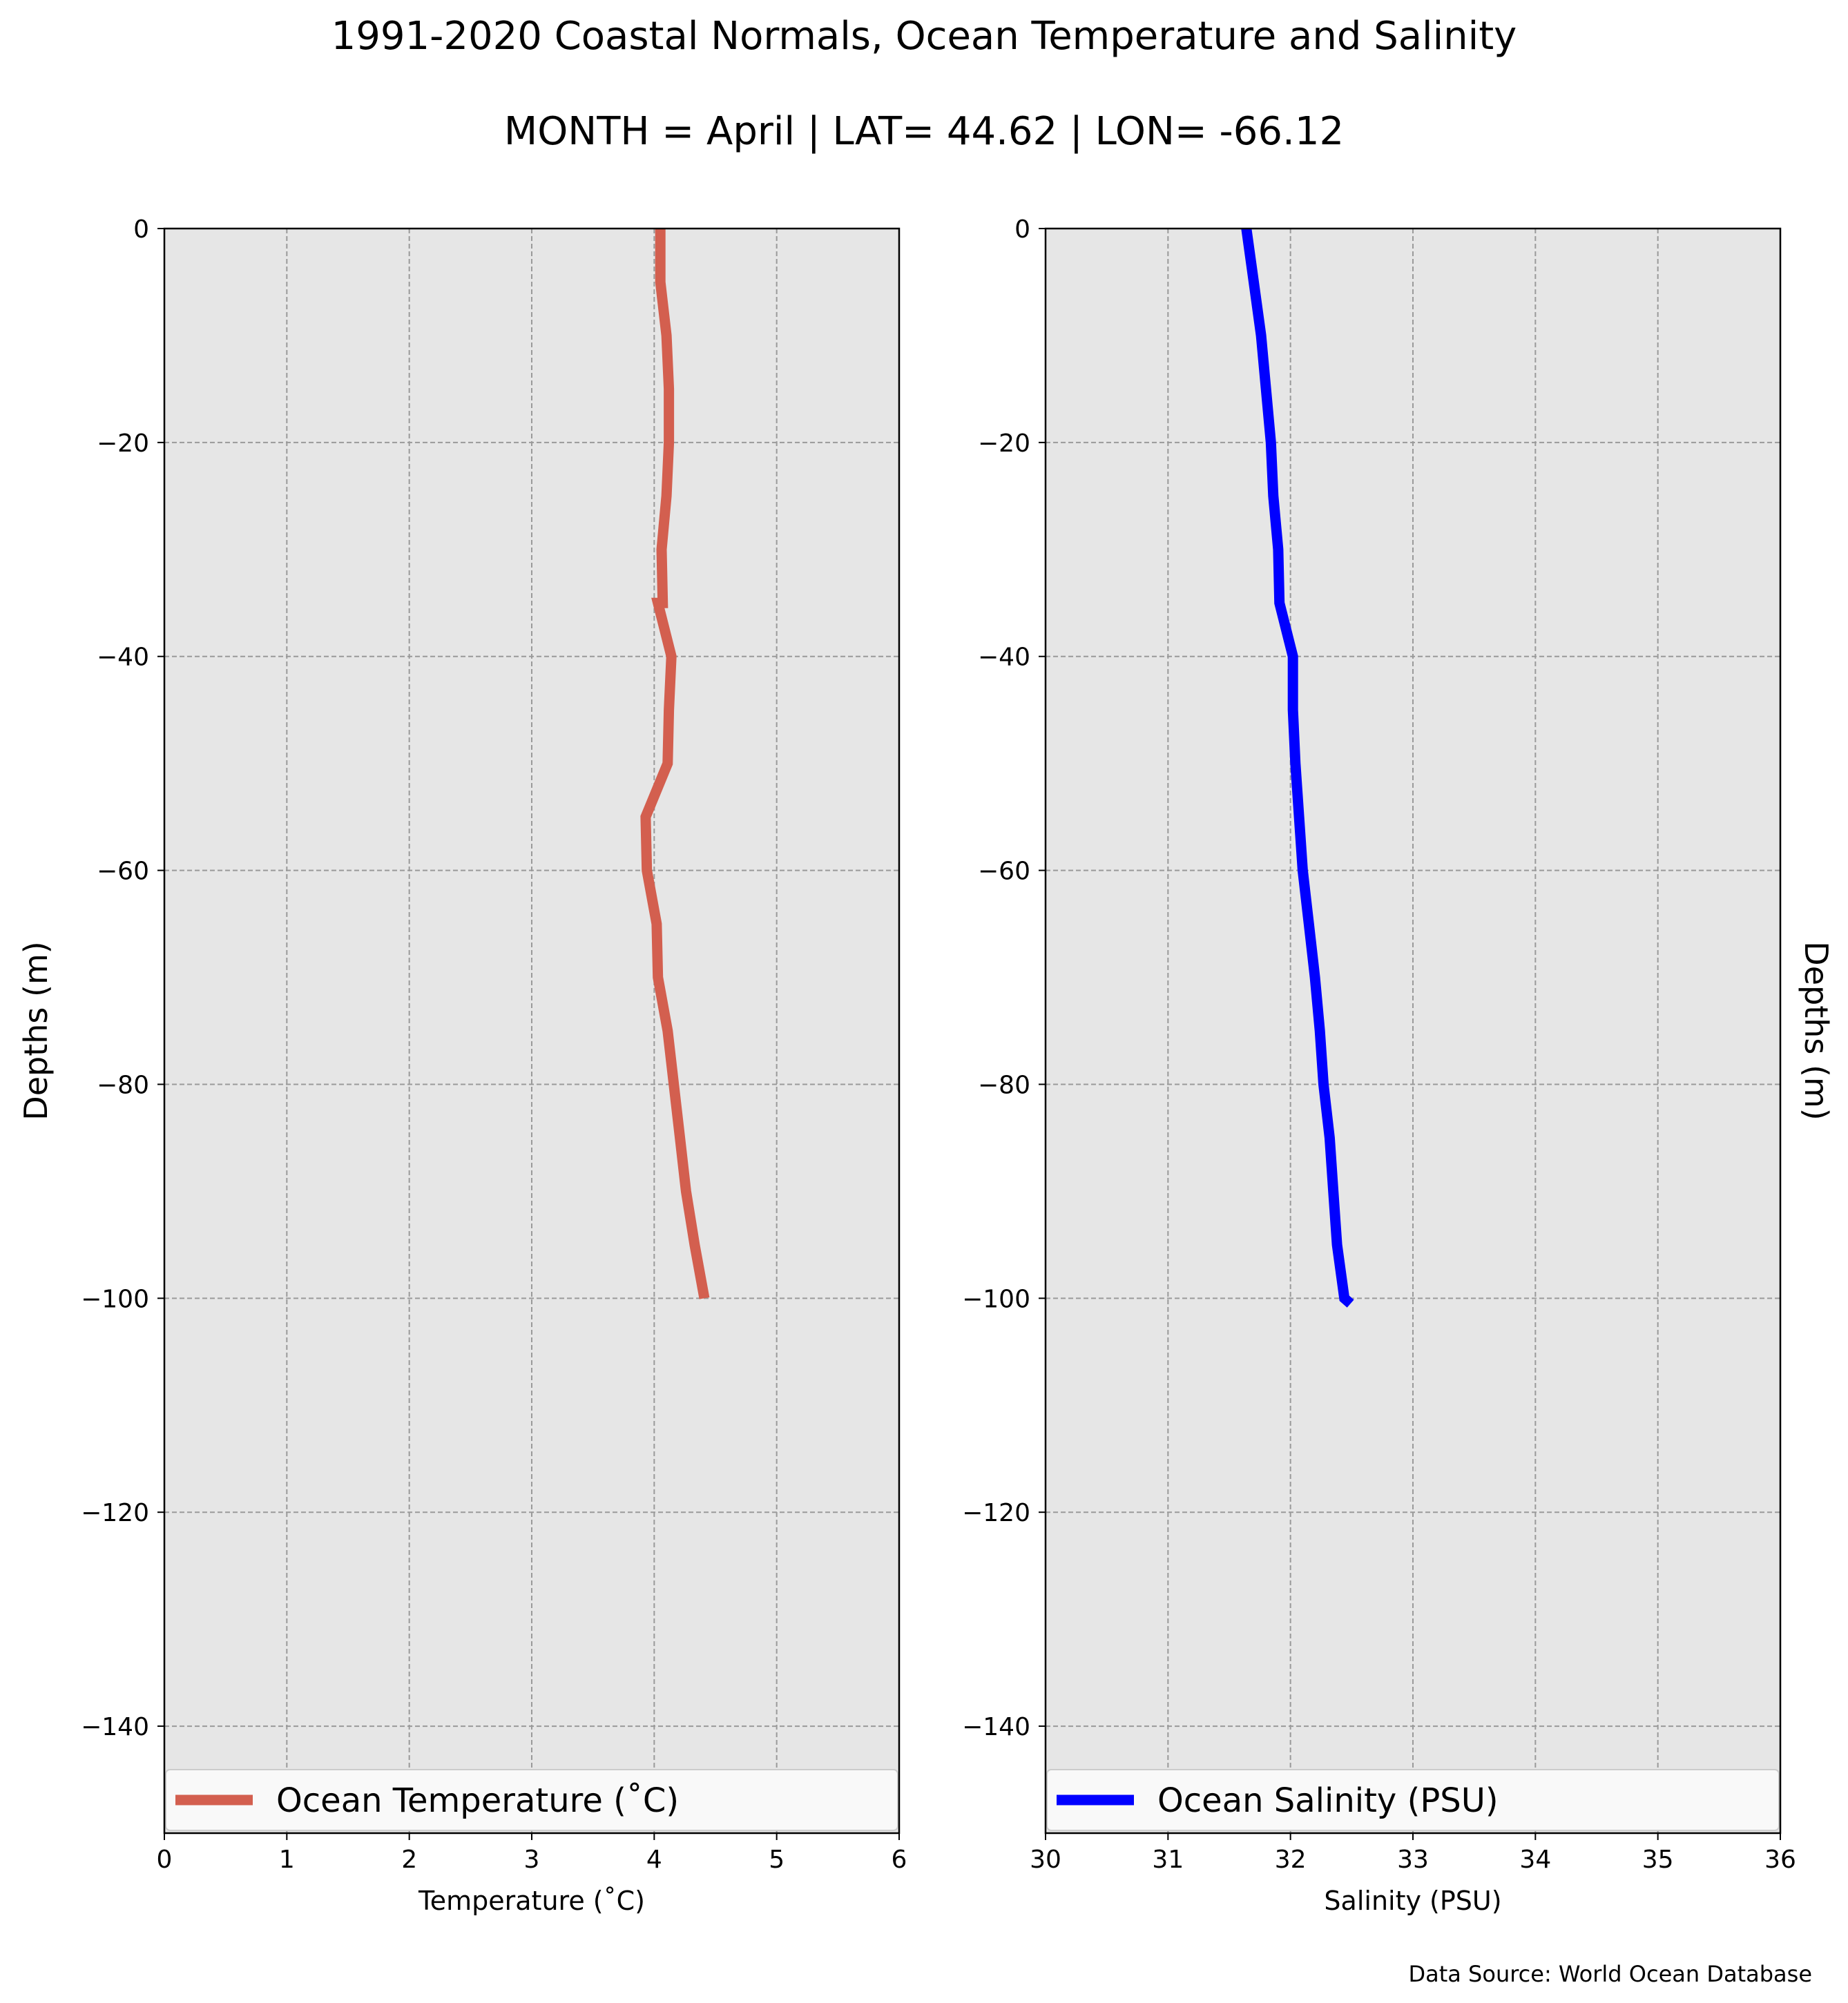 This screenshot has width=1848, height=2003. What do you see at coordinates (1780, 1860) in the screenshot?
I see `x-tick-label: 36` at bounding box center [1780, 1860].